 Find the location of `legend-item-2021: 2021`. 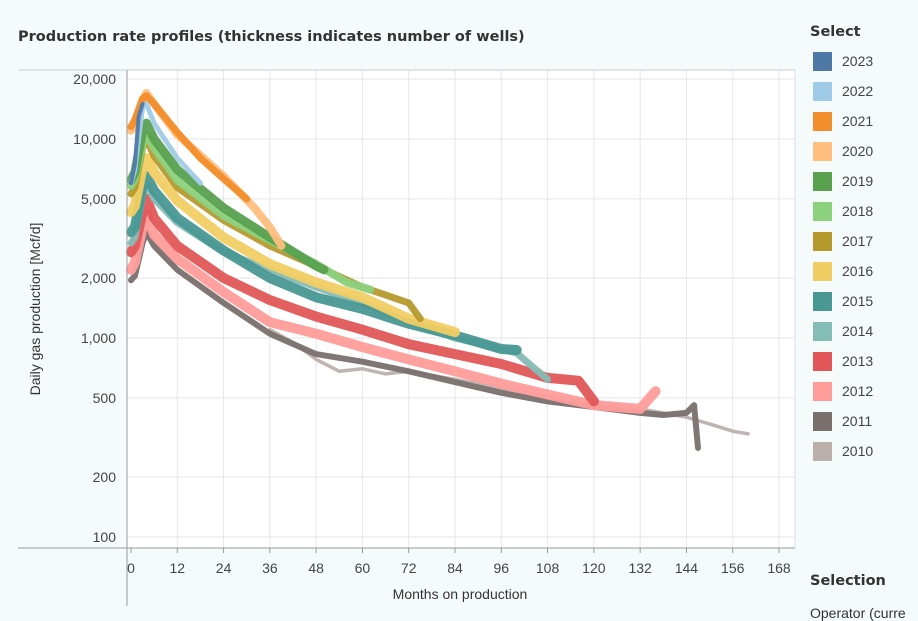

legend-item-2021: 2021 is located at coordinates (843, 121).